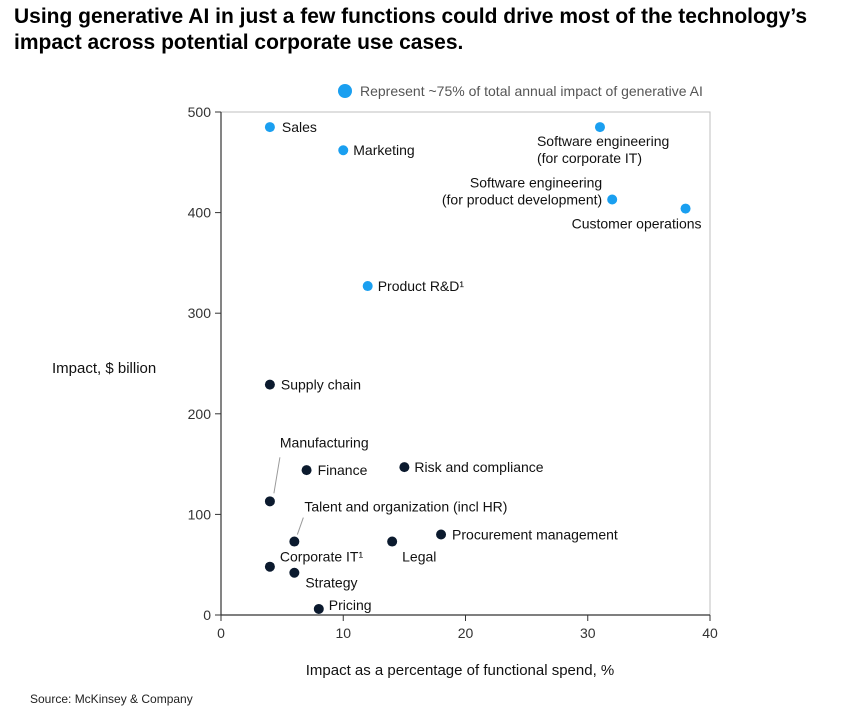  What do you see at coordinates (383, 150) in the screenshot?
I see `label-marketing: Marketing` at bounding box center [383, 150].